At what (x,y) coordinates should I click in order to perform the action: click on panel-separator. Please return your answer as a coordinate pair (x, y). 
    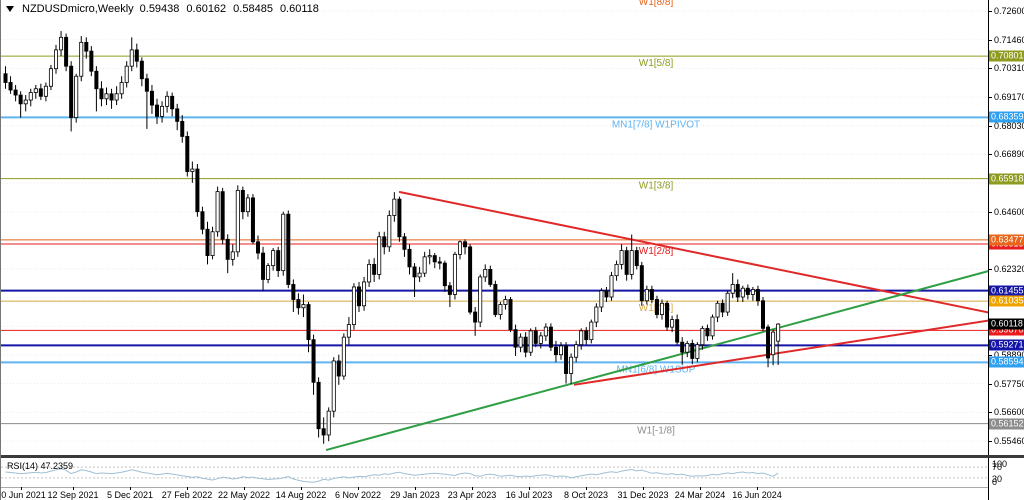
    Looking at the image, I should click on (512, 456).